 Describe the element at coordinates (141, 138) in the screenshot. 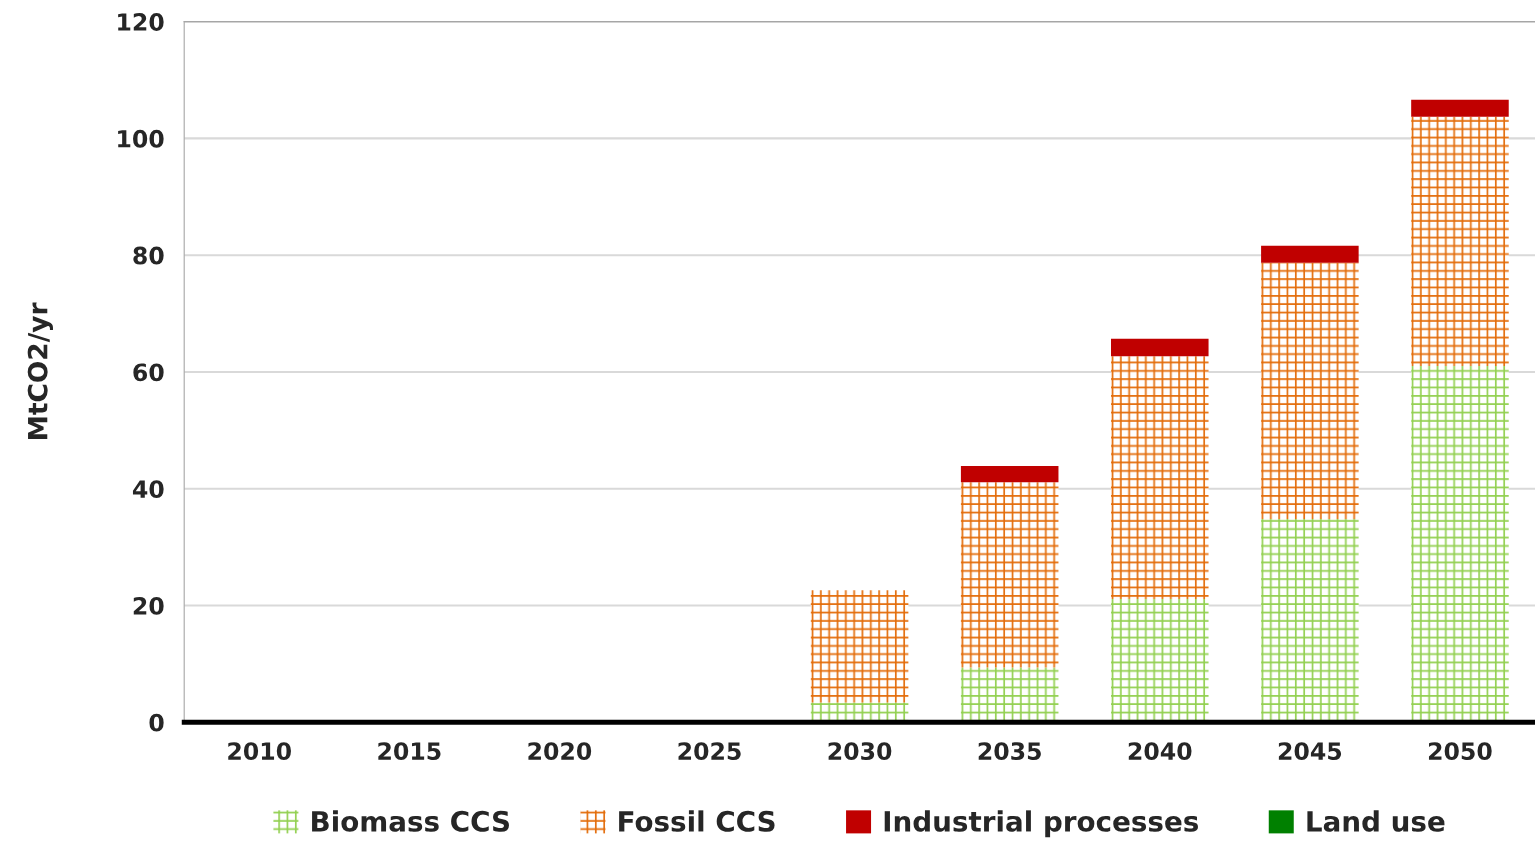

I see `y-tick-label: 100` at that location.